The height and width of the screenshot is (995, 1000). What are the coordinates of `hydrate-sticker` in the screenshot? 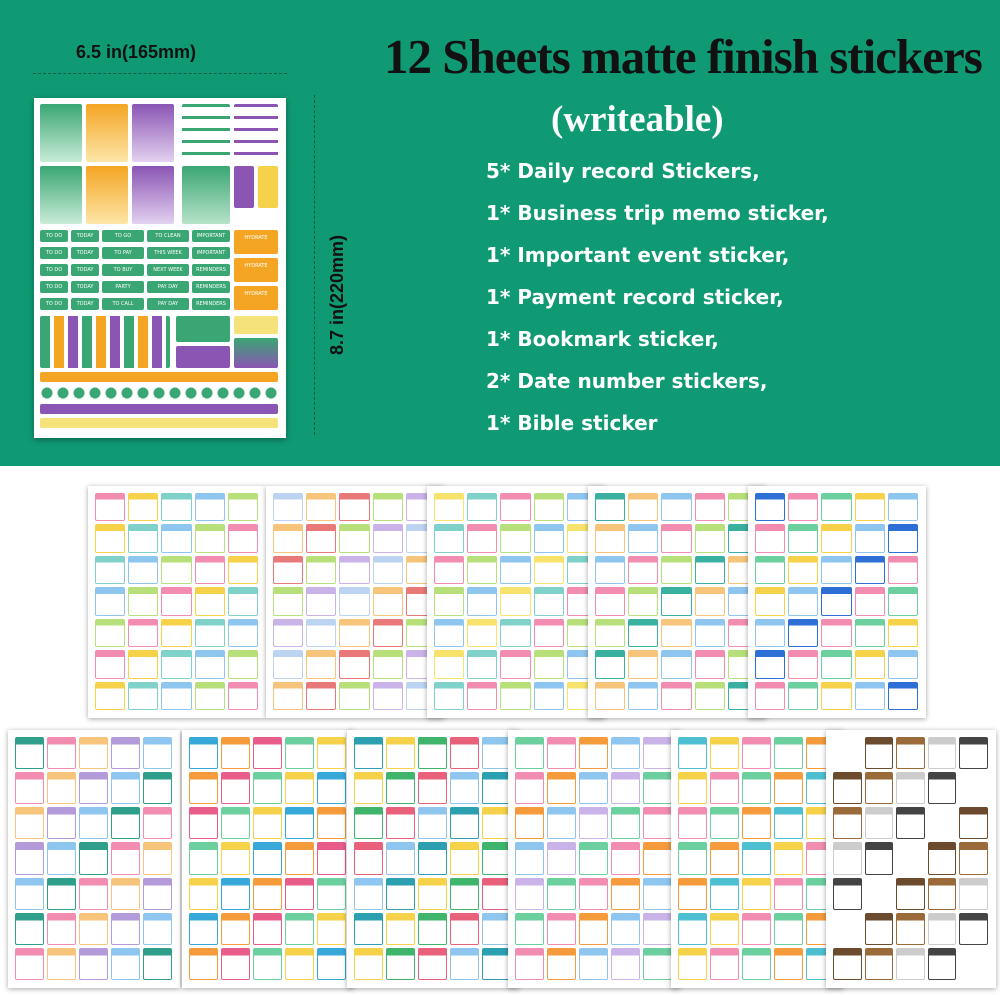 It's located at (256, 270).